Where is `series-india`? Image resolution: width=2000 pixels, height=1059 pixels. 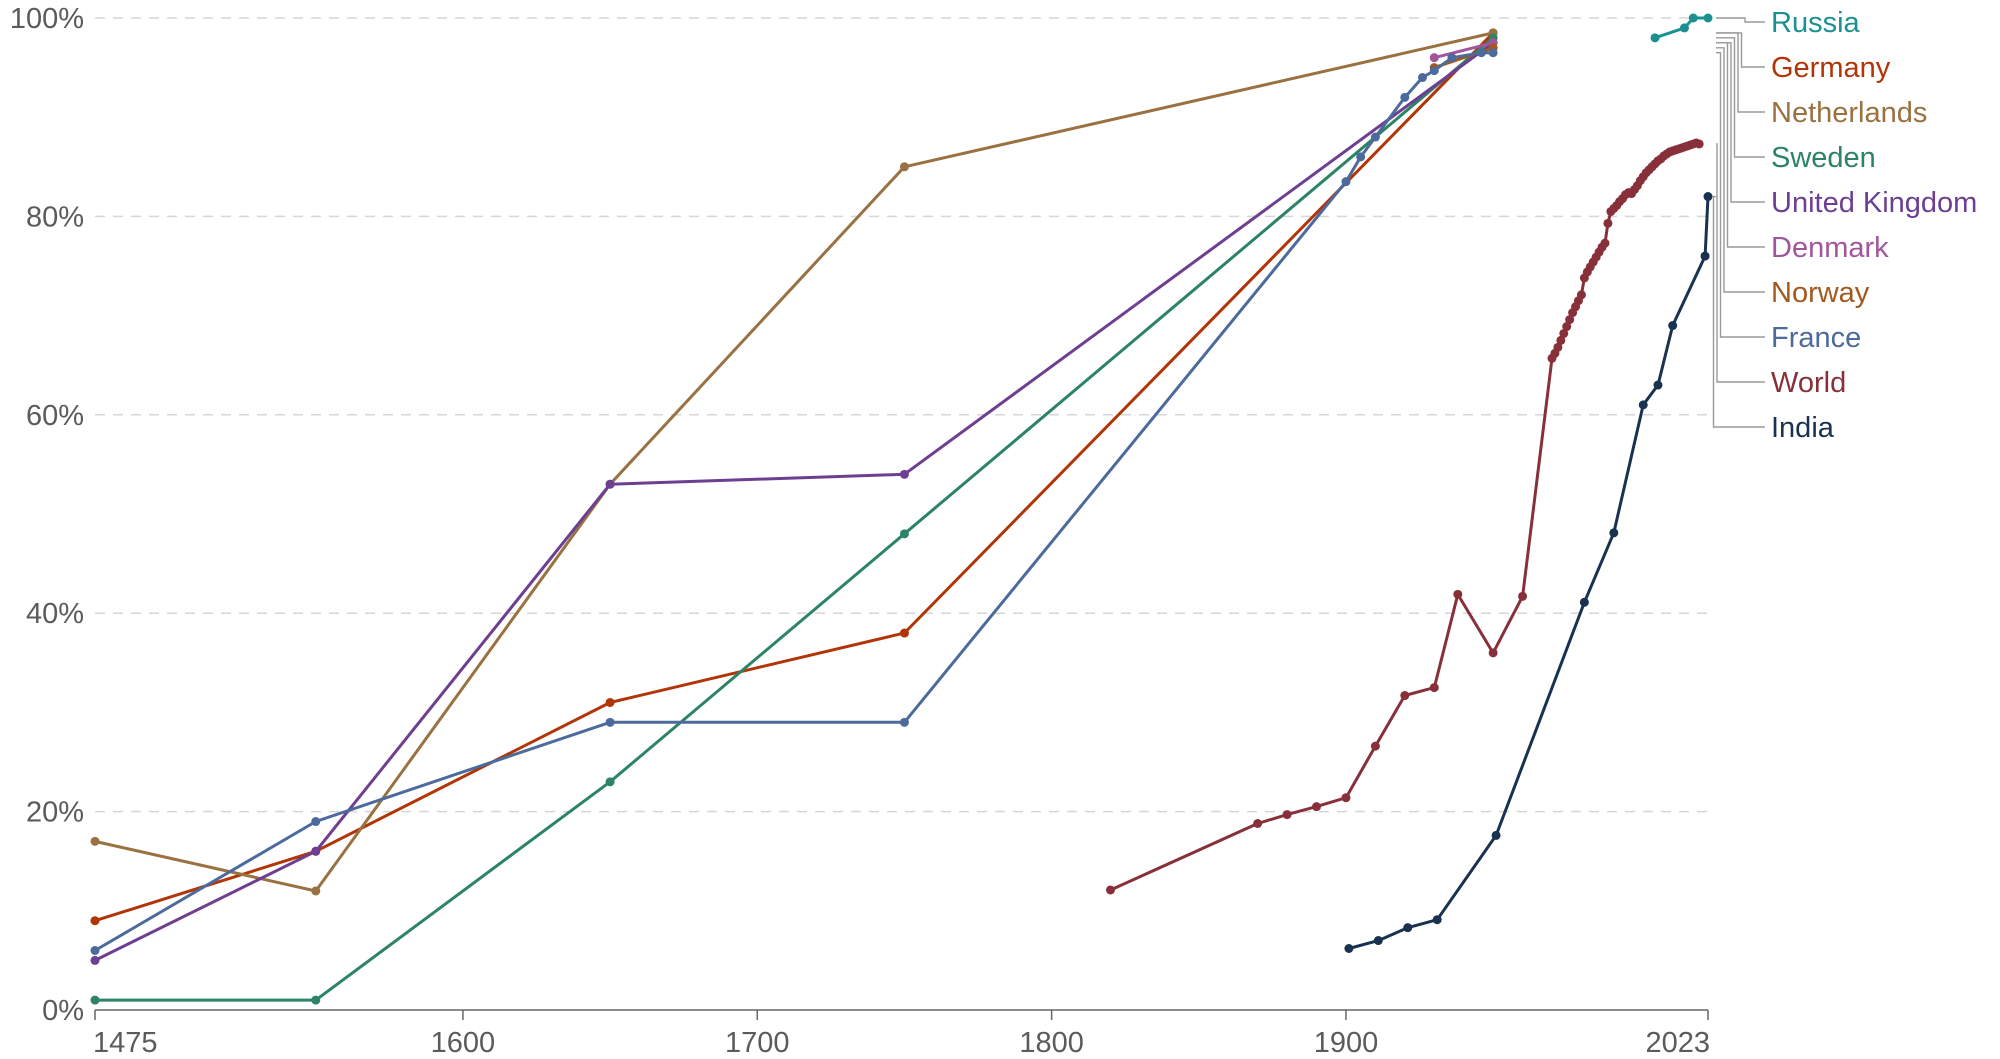 series-india is located at coordinates (1528, 572).